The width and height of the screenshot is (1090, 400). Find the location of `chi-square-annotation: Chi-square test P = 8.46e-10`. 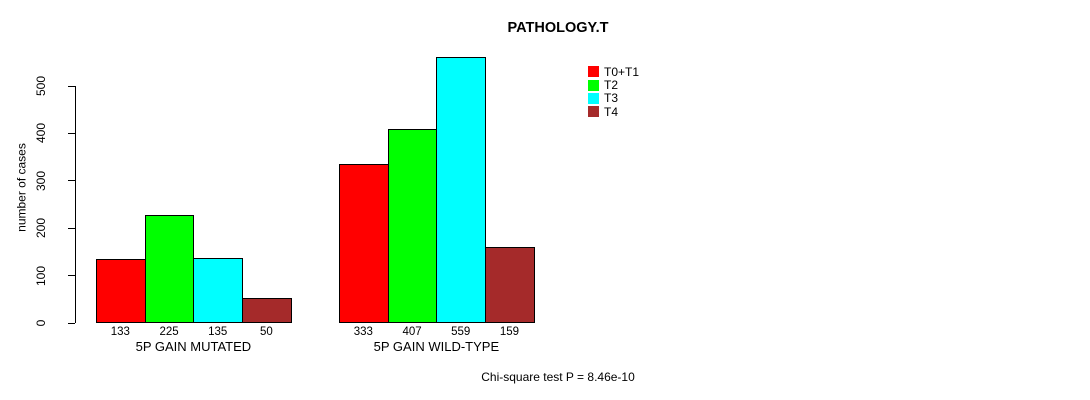

chi-square-annotation: Chi-square test P = 8.46e-10 is located at coordinates (558, 377).